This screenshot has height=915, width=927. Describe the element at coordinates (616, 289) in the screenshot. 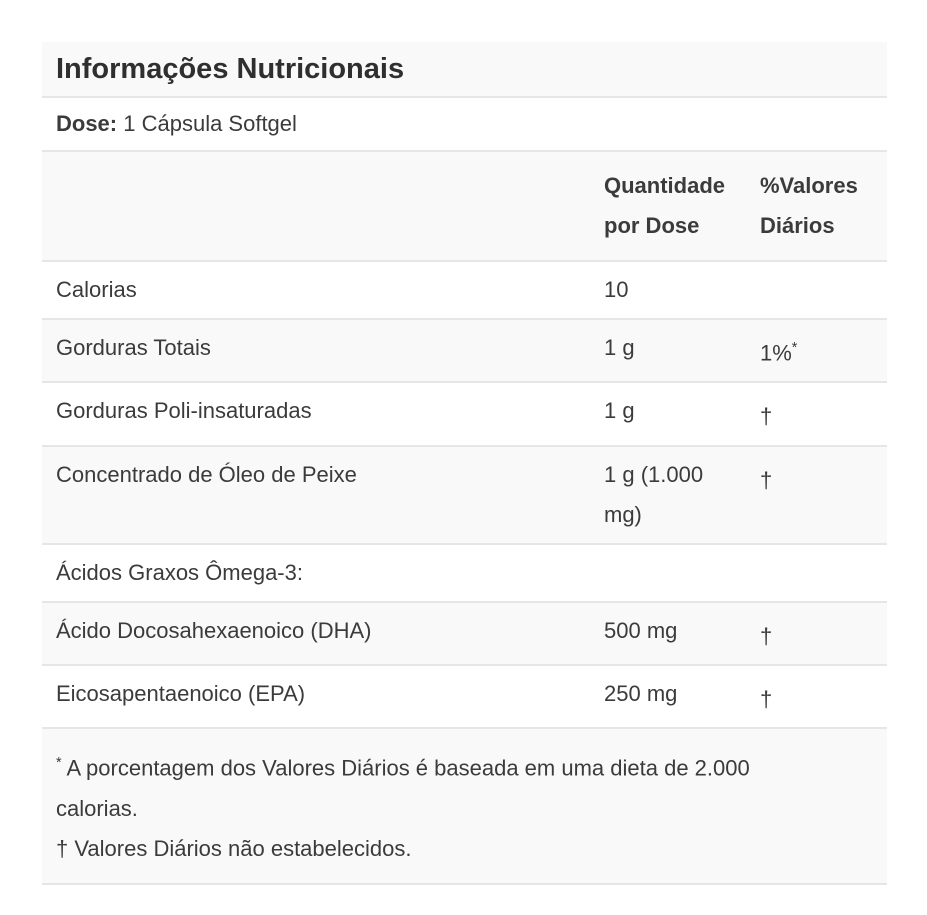

I see `nutrient-amount: 10` at that location.